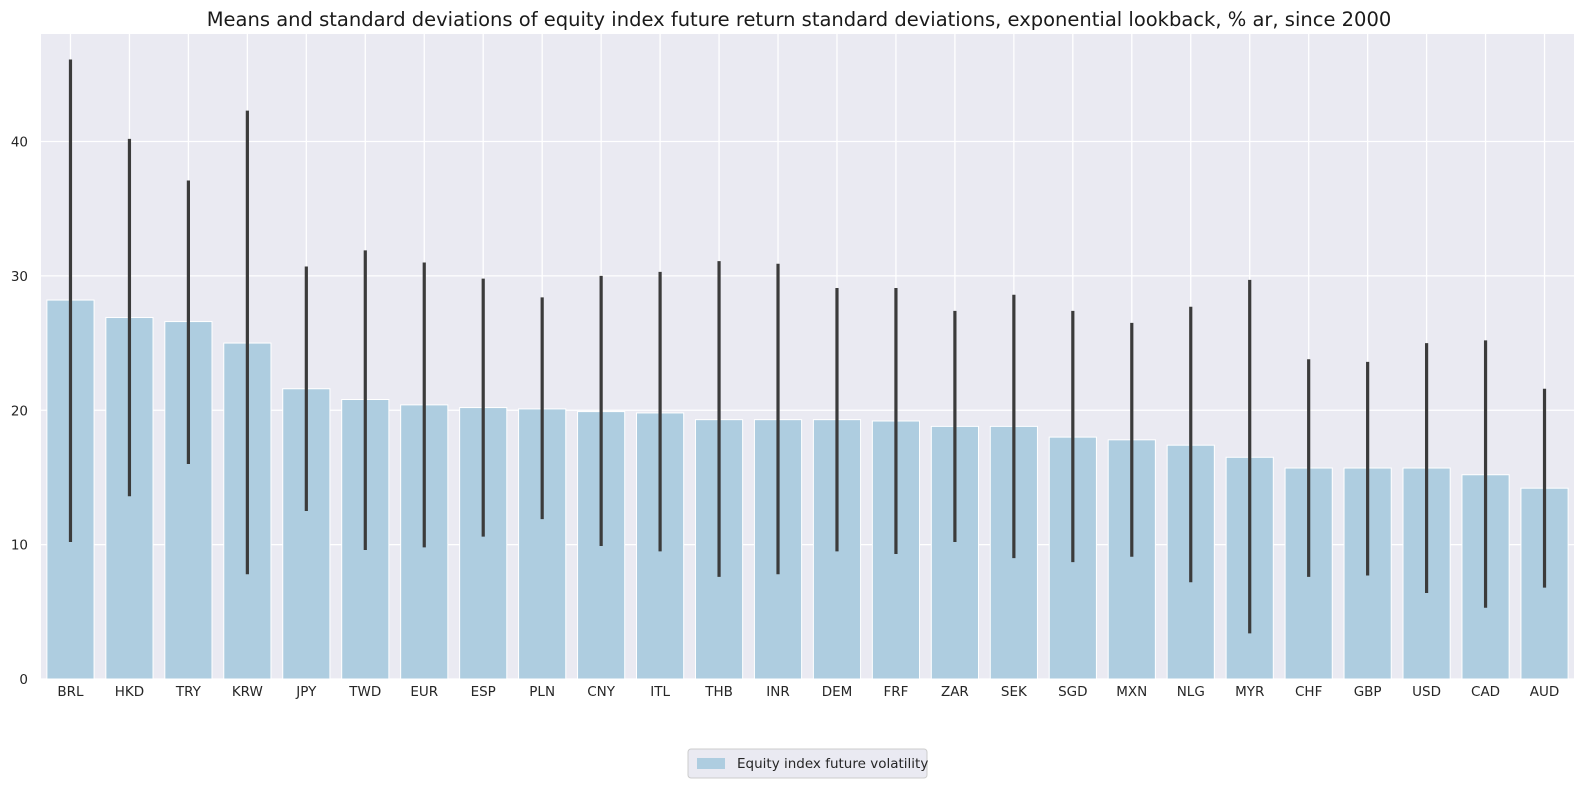  I want to click on y-tick-label: 30, so click(19, 277).